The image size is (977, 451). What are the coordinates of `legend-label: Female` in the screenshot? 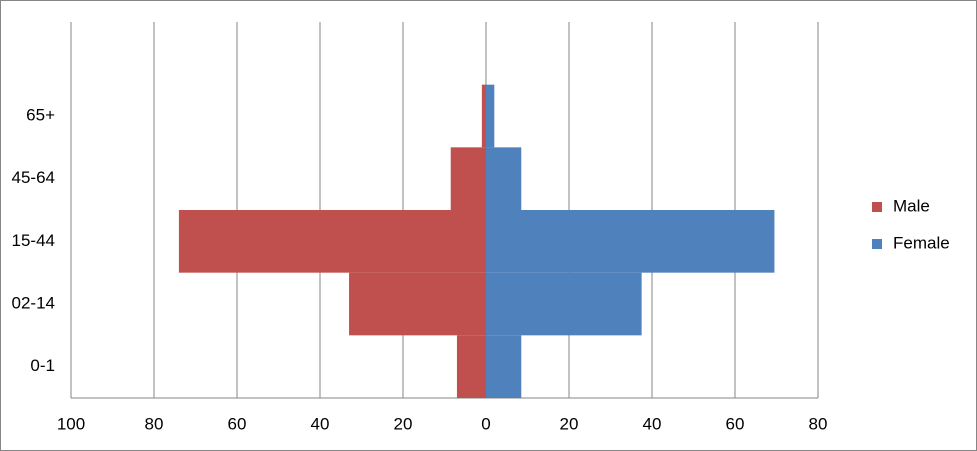 It's located at (921, 242).